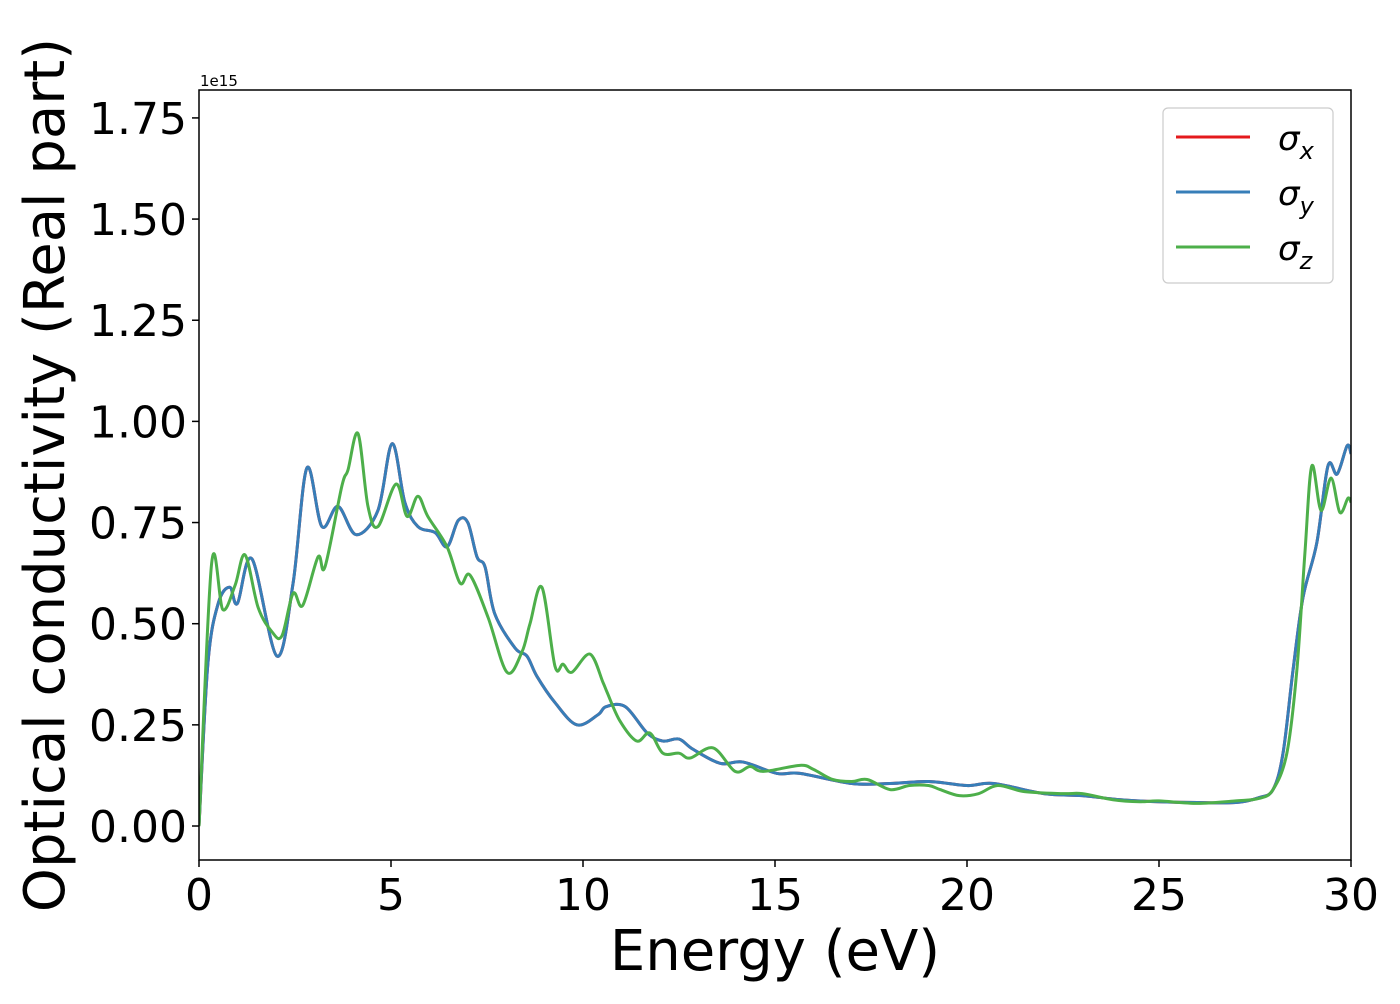 The width and height of the screenshot is (1400, 1004). I want to click on x-tick-label: 20, so click(967, 895).